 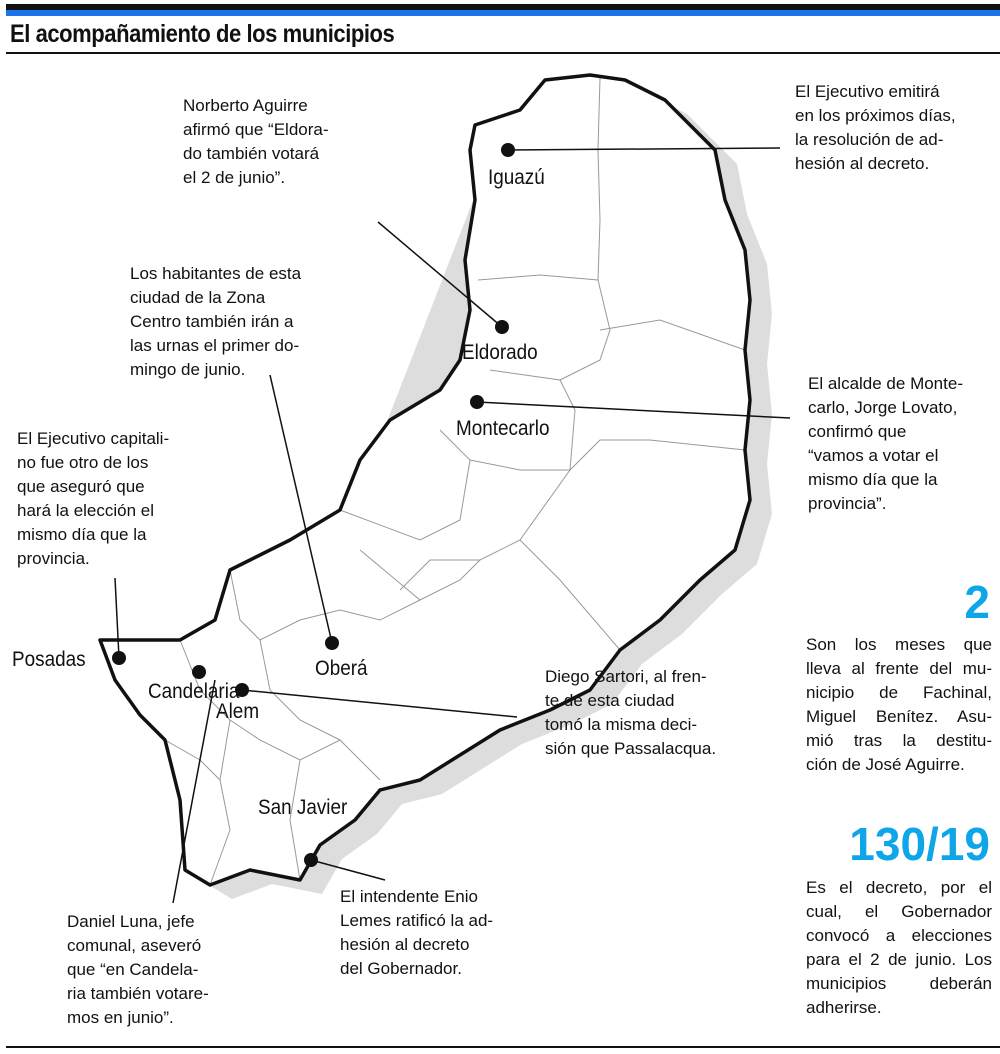 What do you see at coordinates (500, 352) in the screenshot?
I see `city-label-eldorado: Eldorado` at bounding box center [500, 352].